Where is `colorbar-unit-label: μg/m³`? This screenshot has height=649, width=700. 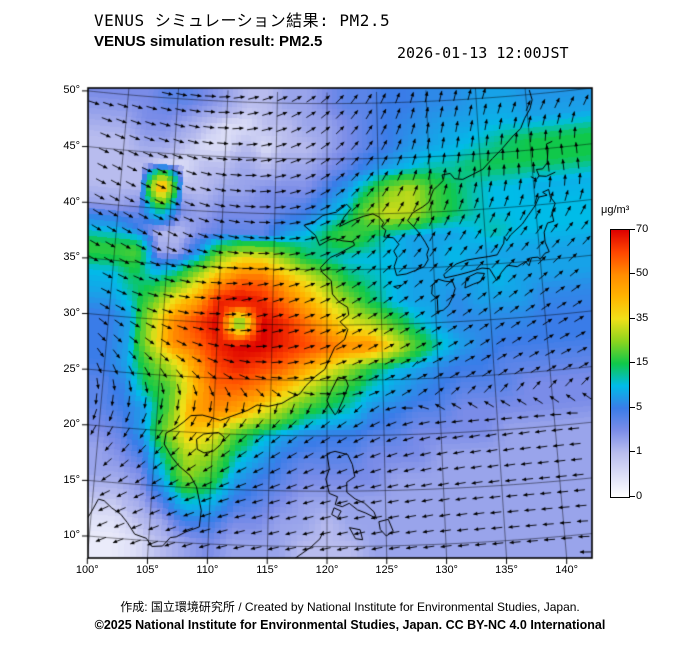 colorbar-unit-label: μg/m³ is located at coordinates (615, 210).